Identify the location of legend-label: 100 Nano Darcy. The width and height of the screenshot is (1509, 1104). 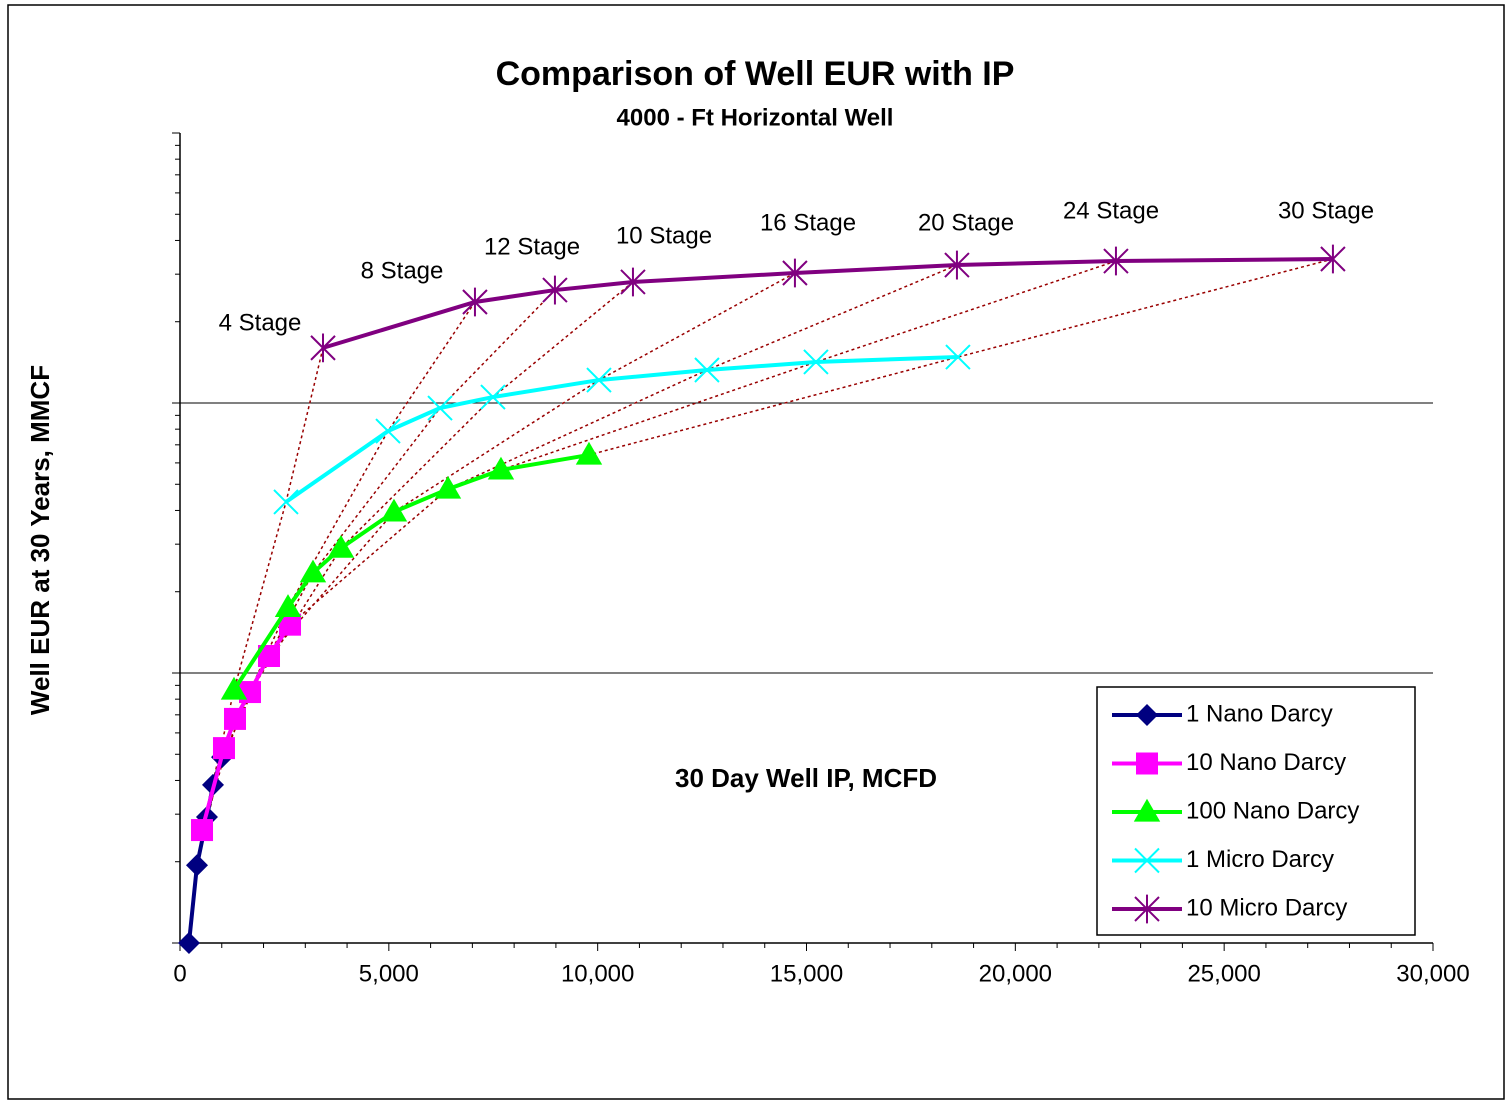
(1272, 810).